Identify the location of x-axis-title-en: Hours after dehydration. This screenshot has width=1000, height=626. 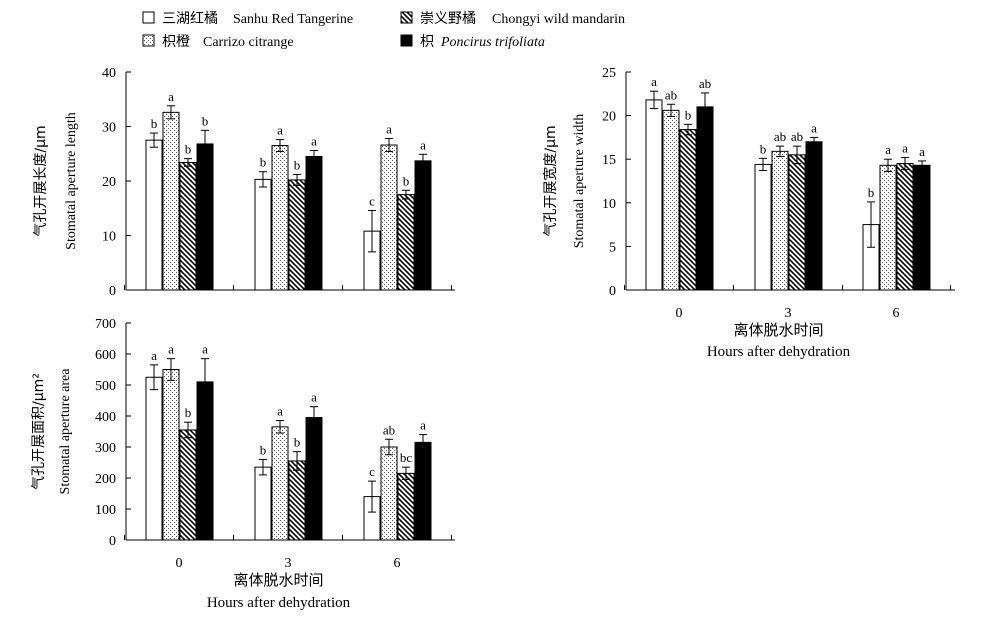
(779, 352).